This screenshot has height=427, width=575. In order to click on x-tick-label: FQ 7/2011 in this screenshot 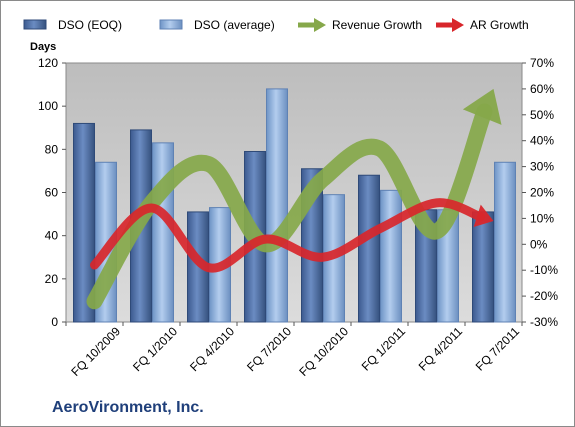, I will do `click(498, 349)`.